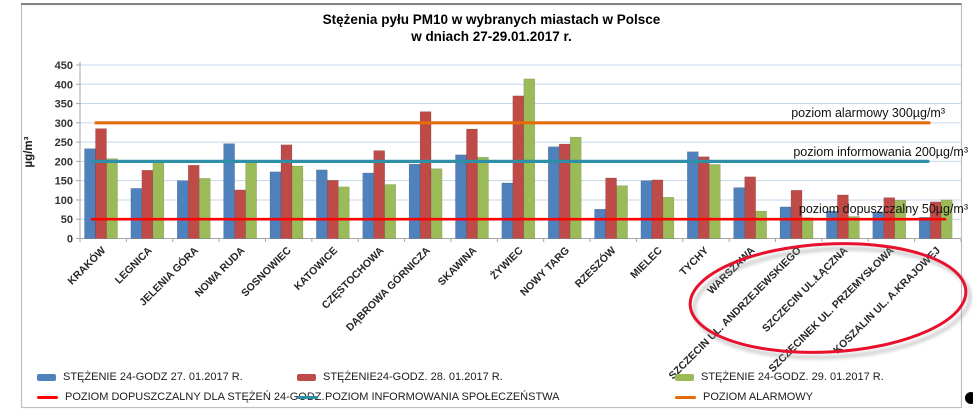  Describe the element at coordinates (286, 191) in the screenshot. I see `bar-s1-c4` at that location.